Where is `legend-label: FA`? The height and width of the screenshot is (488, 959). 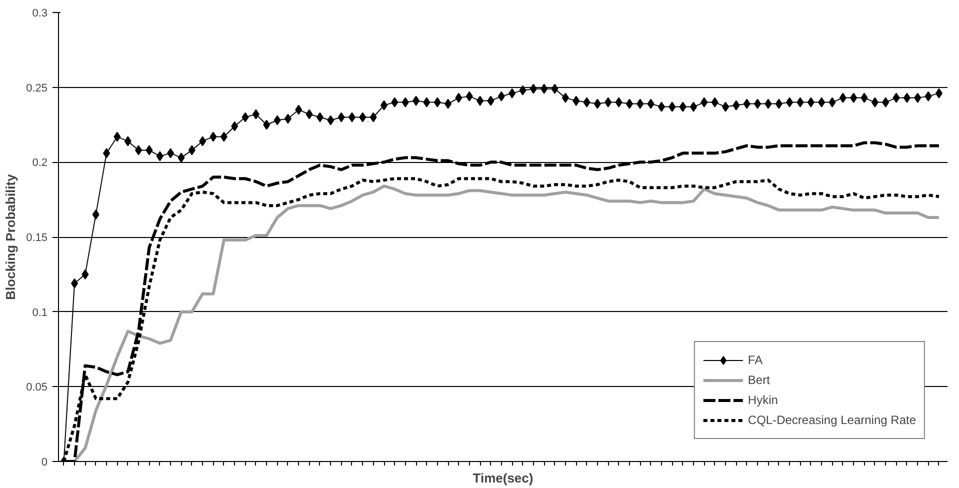
legend-label: FA is located at coordinates (756, 360).